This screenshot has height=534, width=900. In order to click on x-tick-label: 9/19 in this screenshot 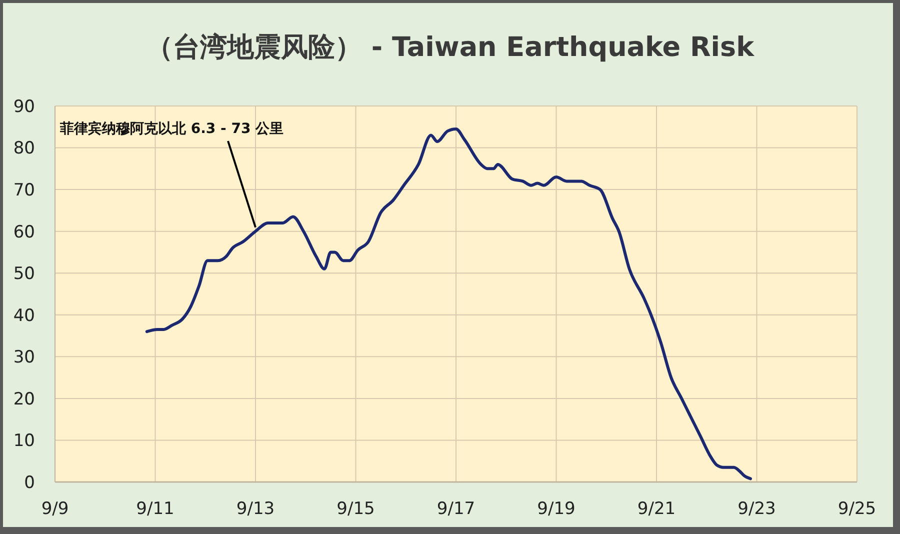, I will do `click(556, 509)`.